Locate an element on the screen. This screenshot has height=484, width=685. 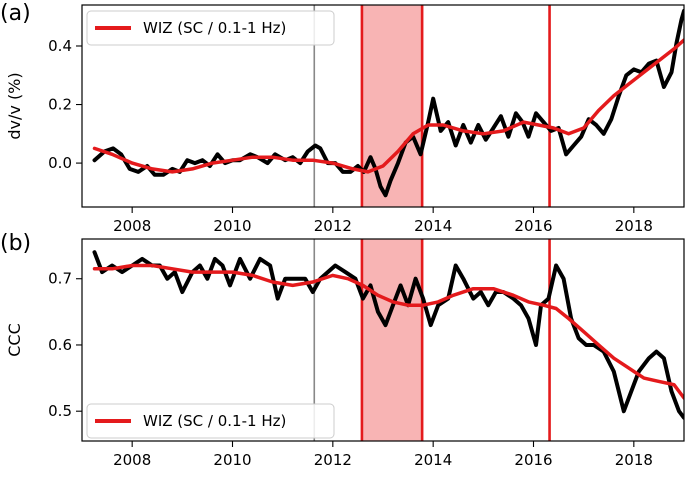
panel-a-x-tick-label-2008: 2008 is located at coordinates (132, 226).